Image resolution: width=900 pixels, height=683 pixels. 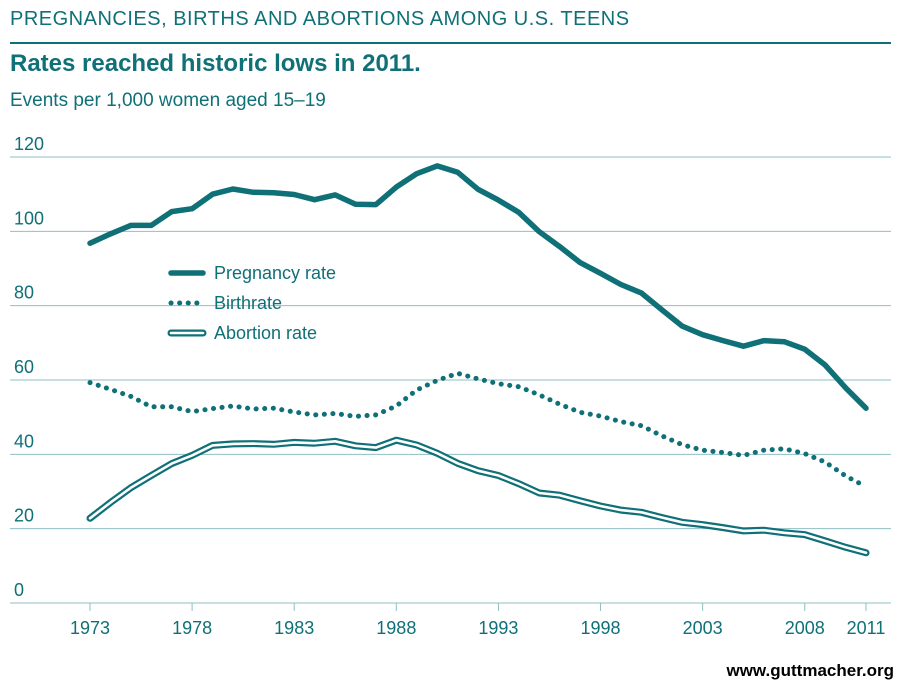 I want to click on y-tick-label: 40, so click(x=24, y=441).